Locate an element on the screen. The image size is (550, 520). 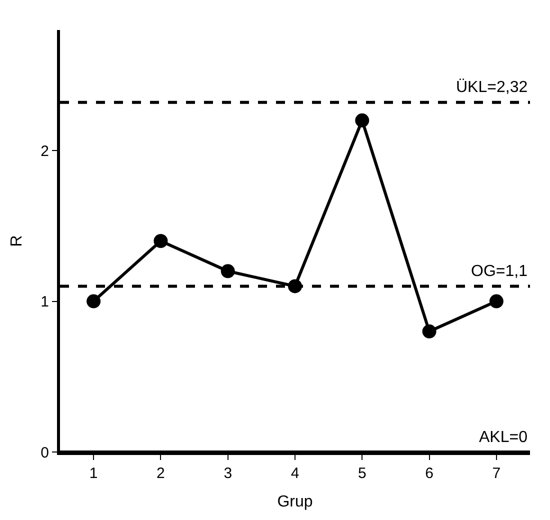
x-tick-label: 6 is located at coordinates (429, 473).